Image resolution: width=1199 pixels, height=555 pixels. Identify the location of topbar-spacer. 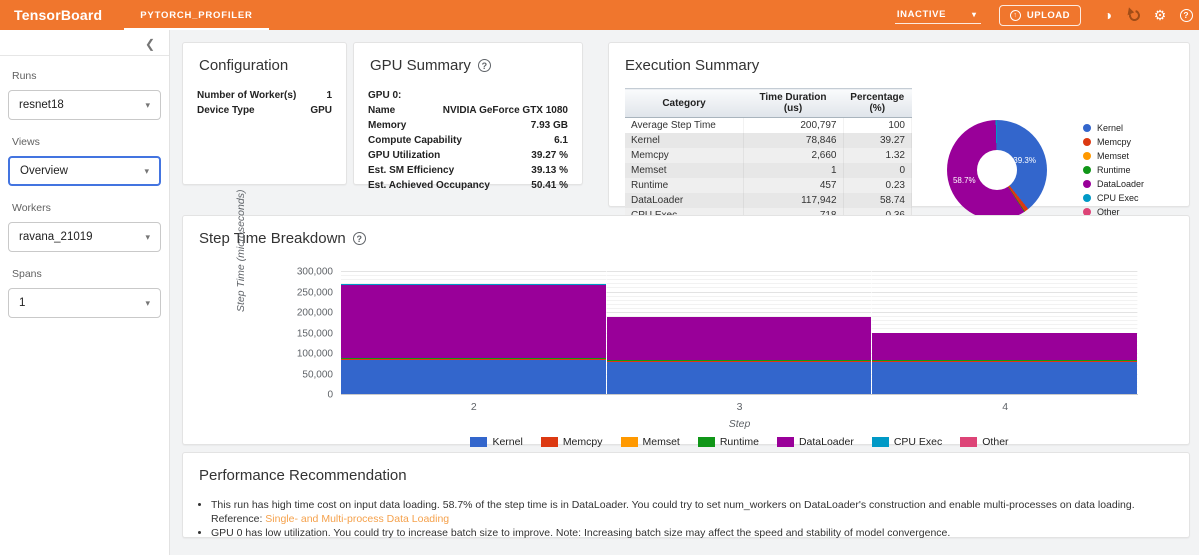
(586, 15).